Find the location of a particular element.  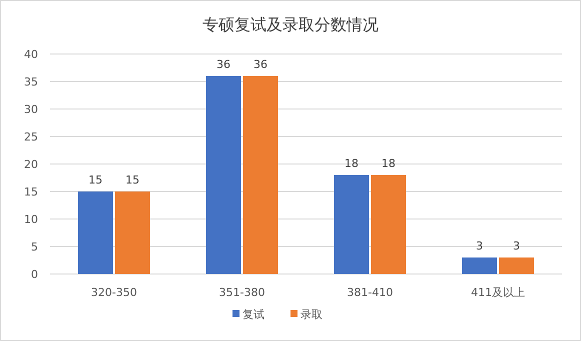

y-tick-label: 15 is located at coordinates (31, 192).